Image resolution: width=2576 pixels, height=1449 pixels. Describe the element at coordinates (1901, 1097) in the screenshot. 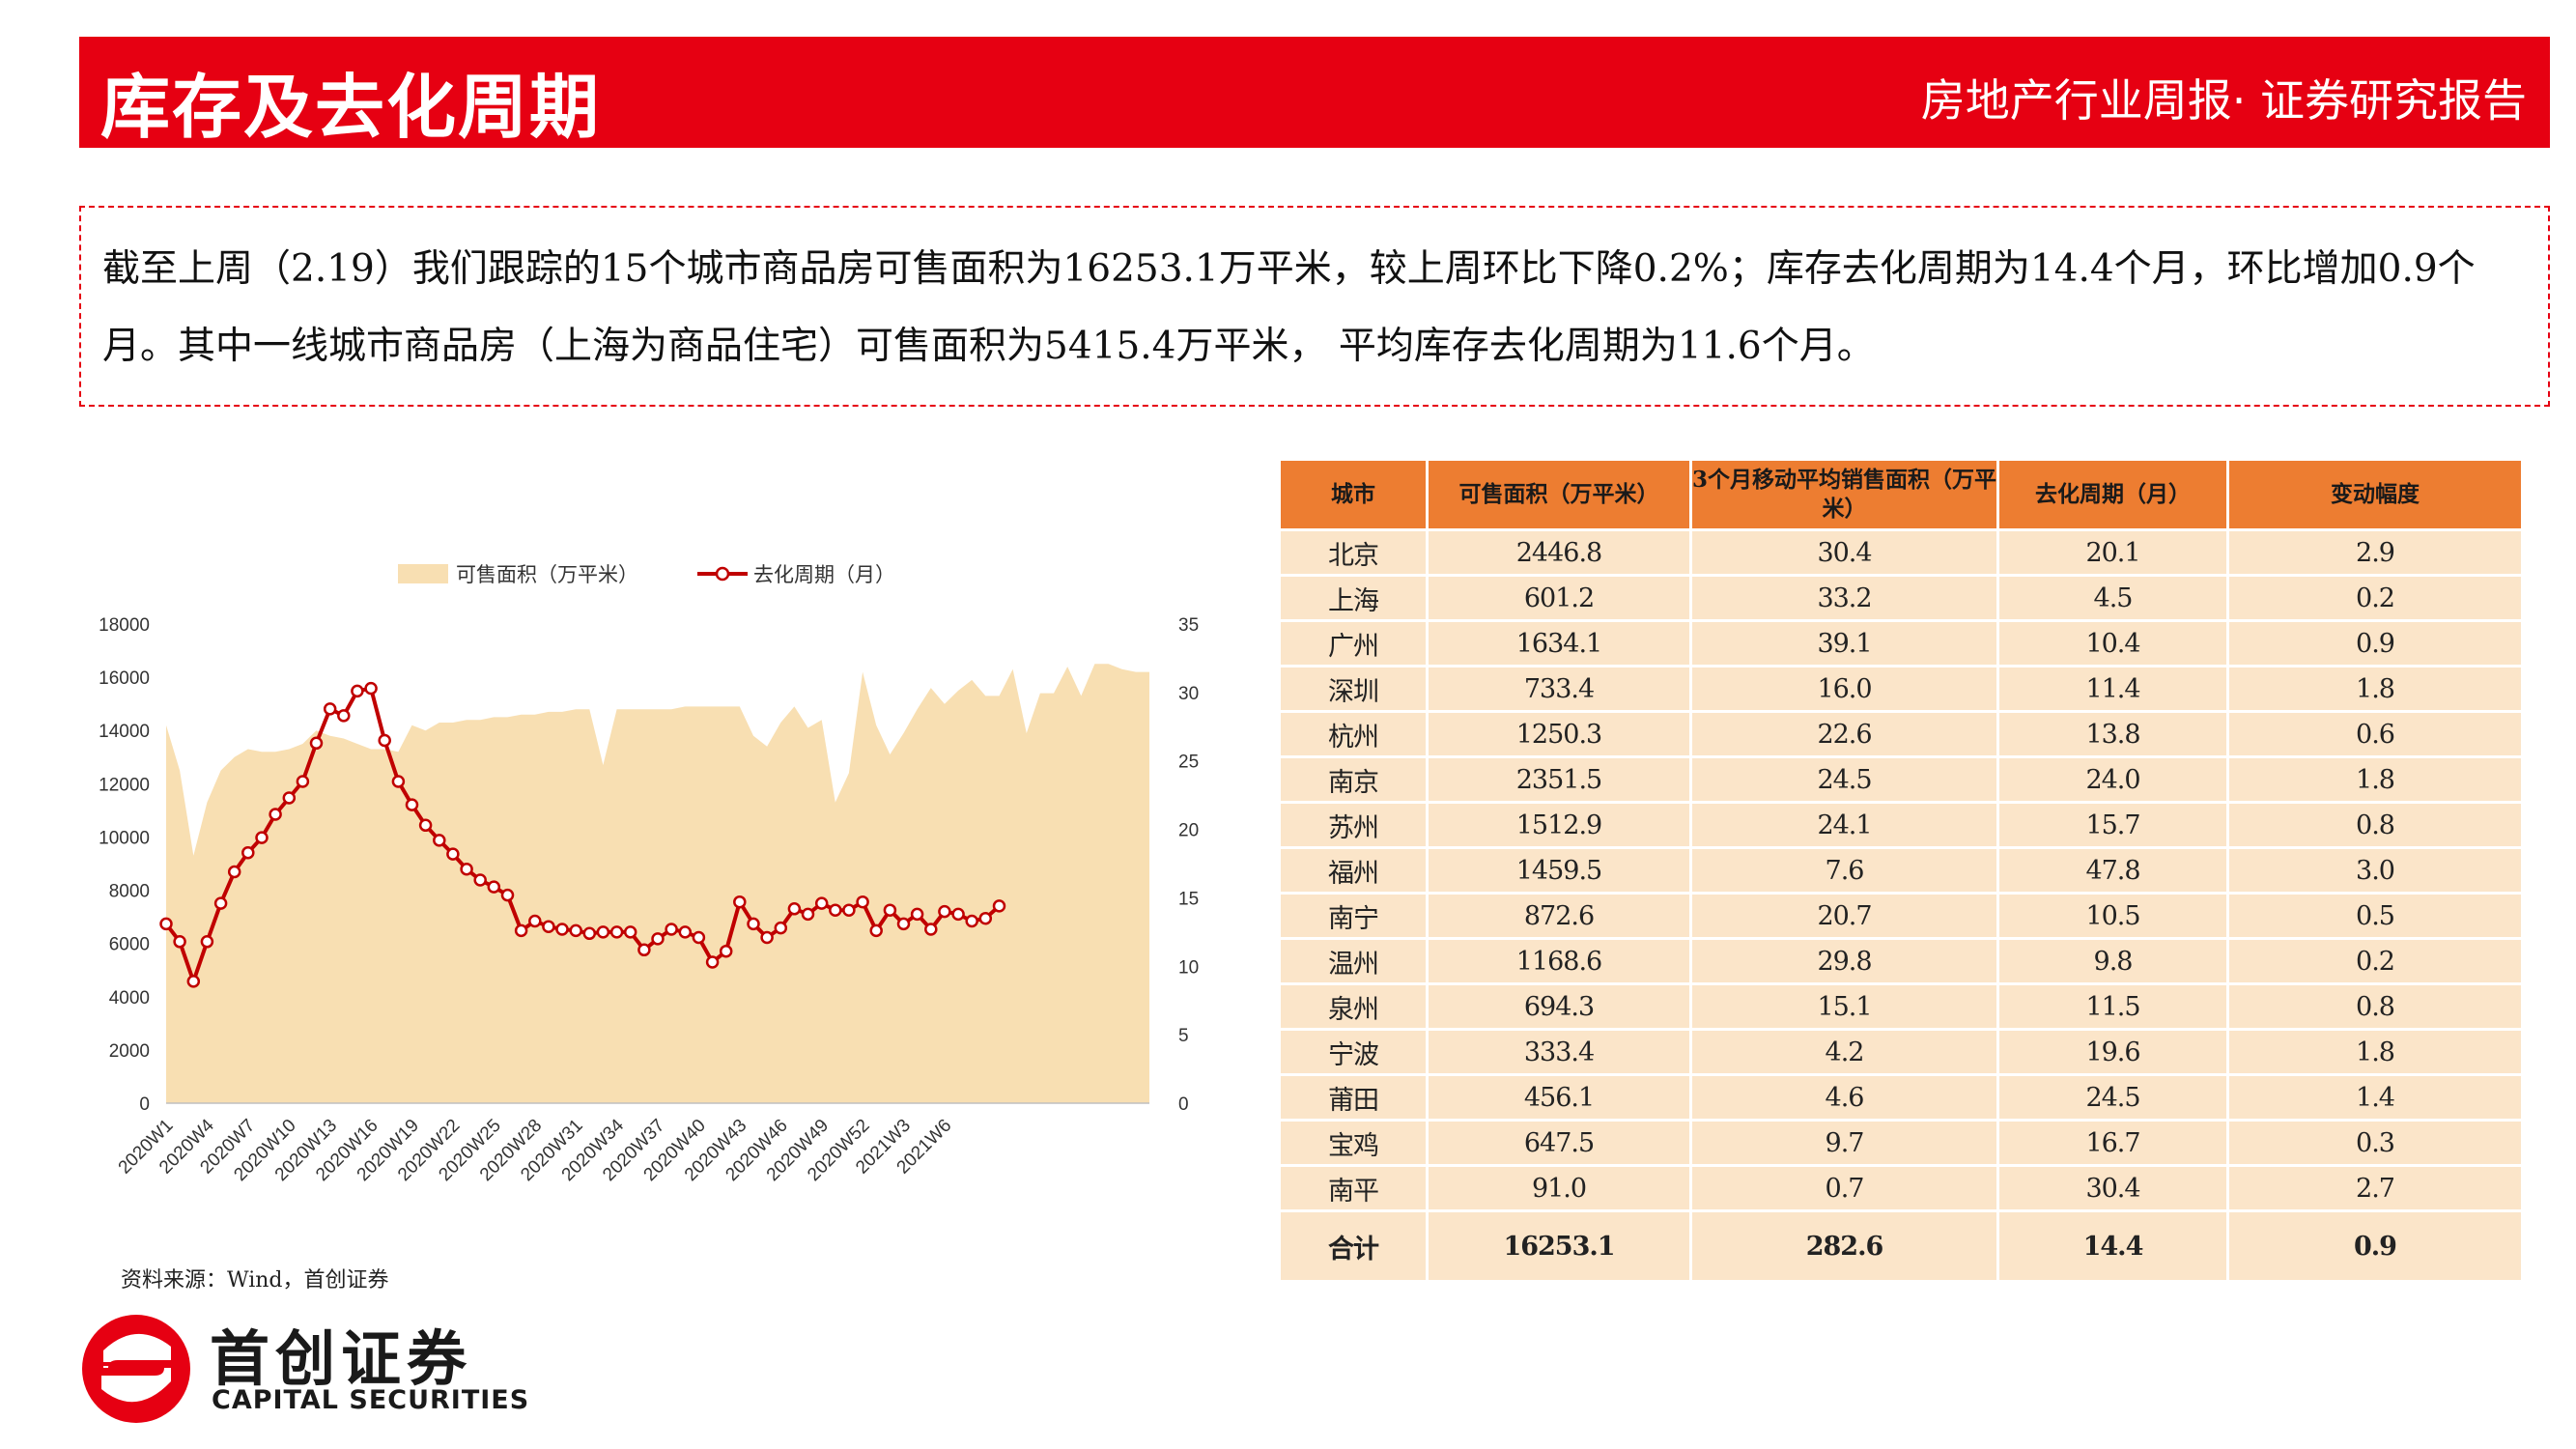

I see `table-row: 莆田 456.1 4.6 24.5 1.4` at that location.